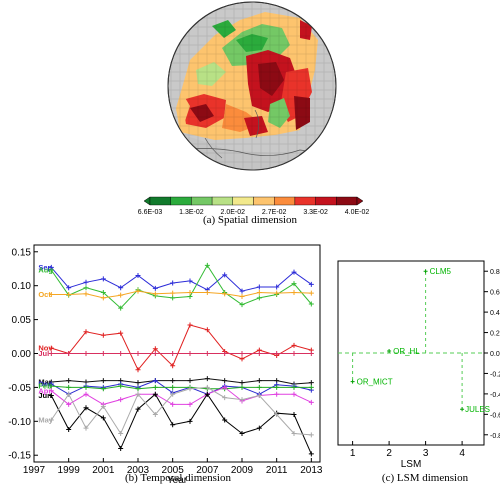  What do you see at coordinates (45, 395) in the screenshot?
I see `series-label-jun: Jun` at bounding box center [45, 395].